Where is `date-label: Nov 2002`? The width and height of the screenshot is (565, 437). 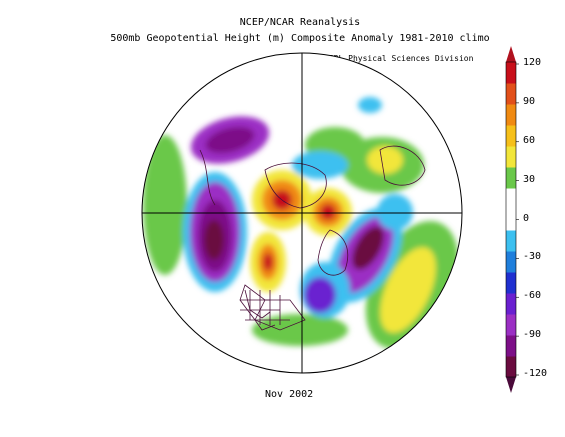 date-label: Nov 2002 is located at coordinates (289, 394).